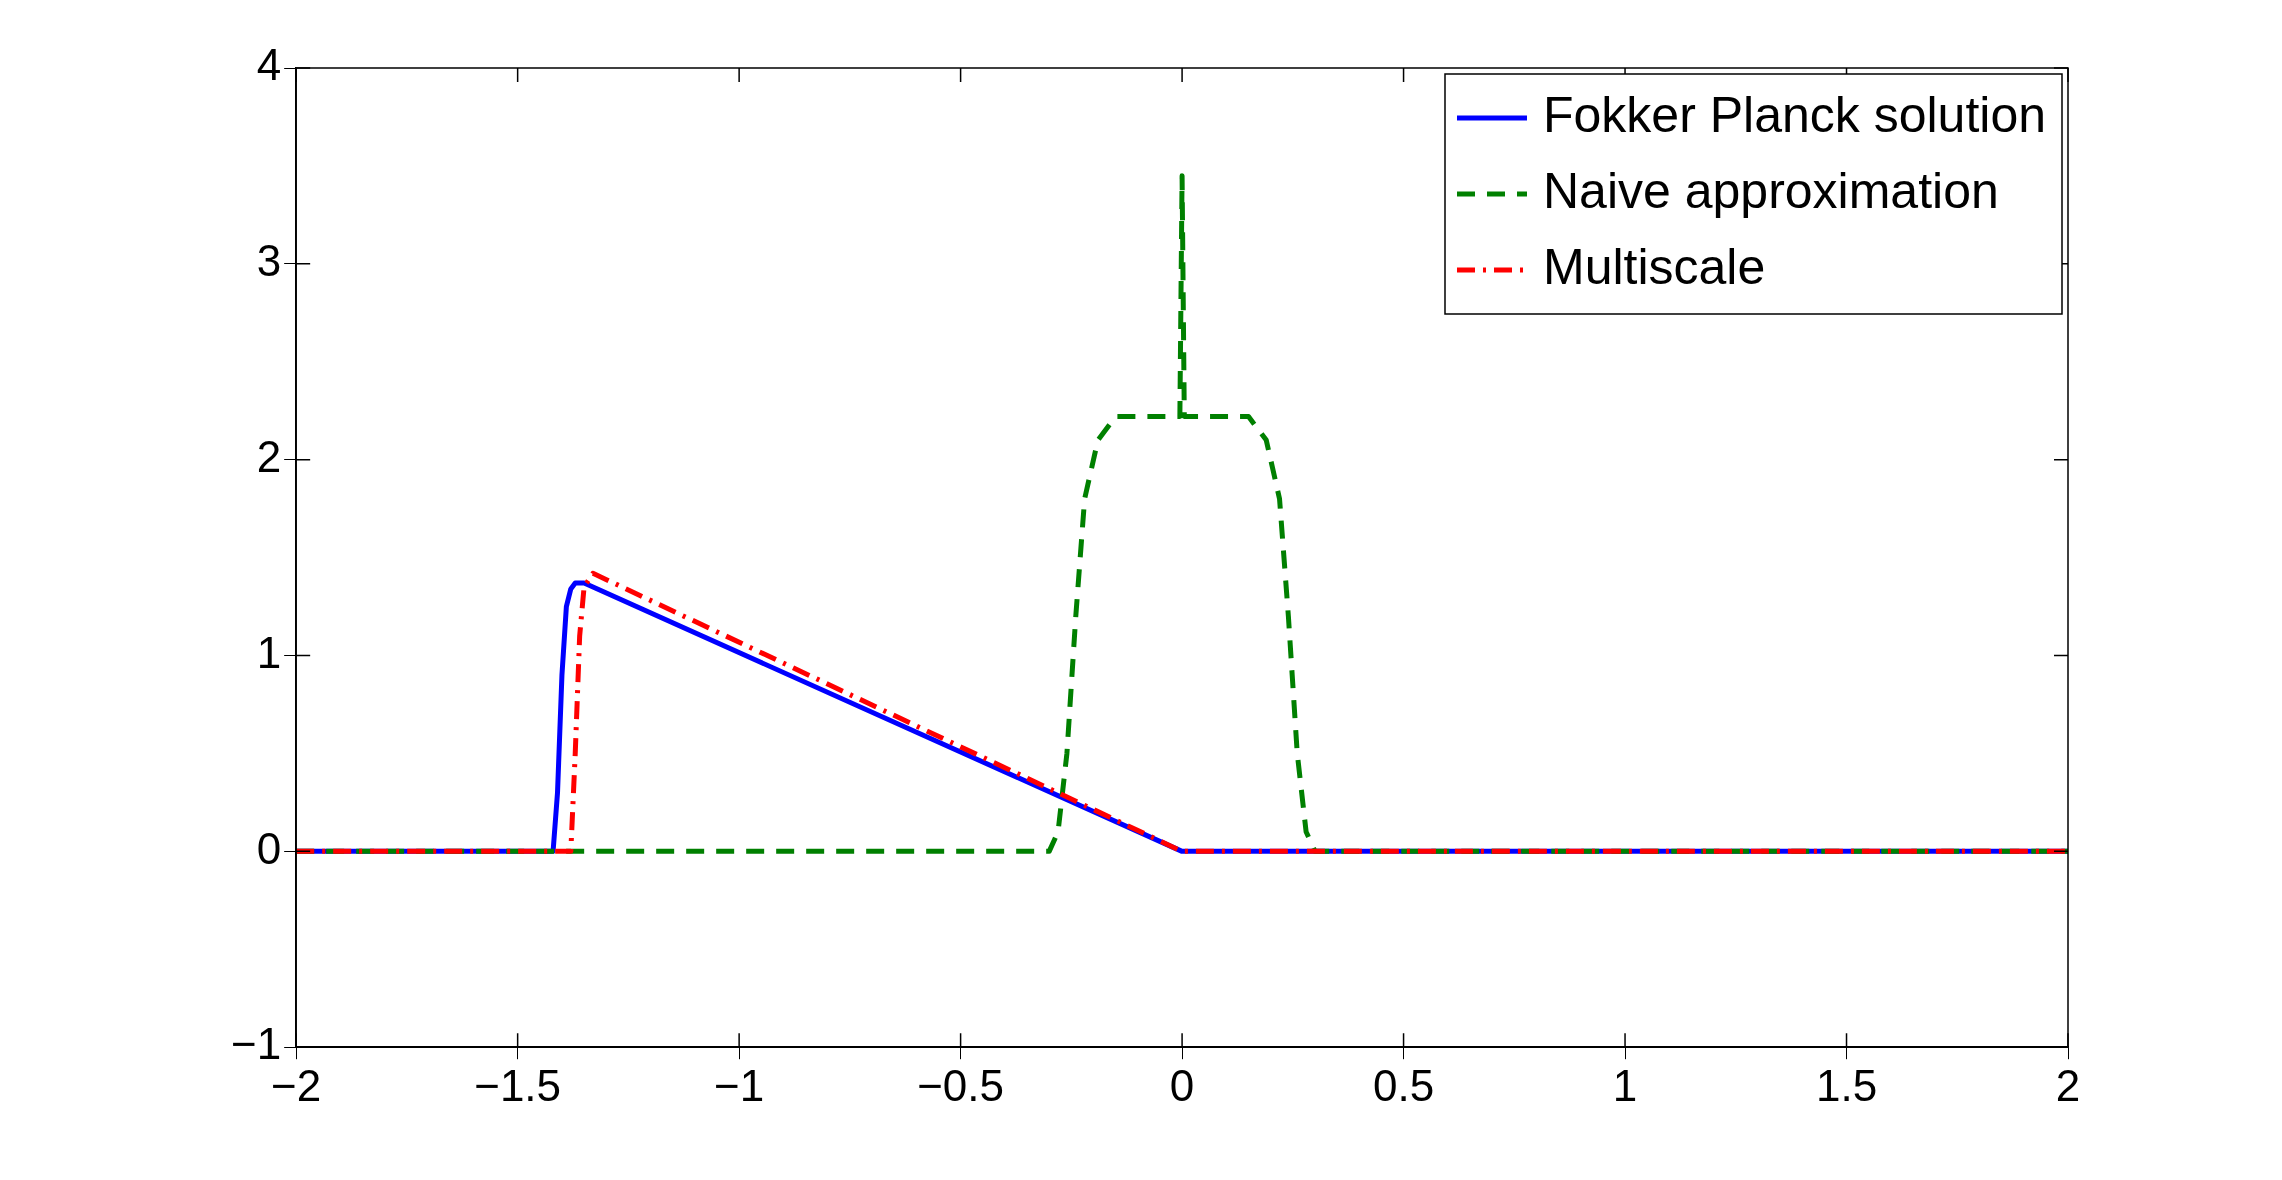 The height and width of the screenshot is (1180, 2282). What do you see at coordinates (269, 65) in the screenshot?
I see `y-tick-label: 4` at bounding box center [269, 65].